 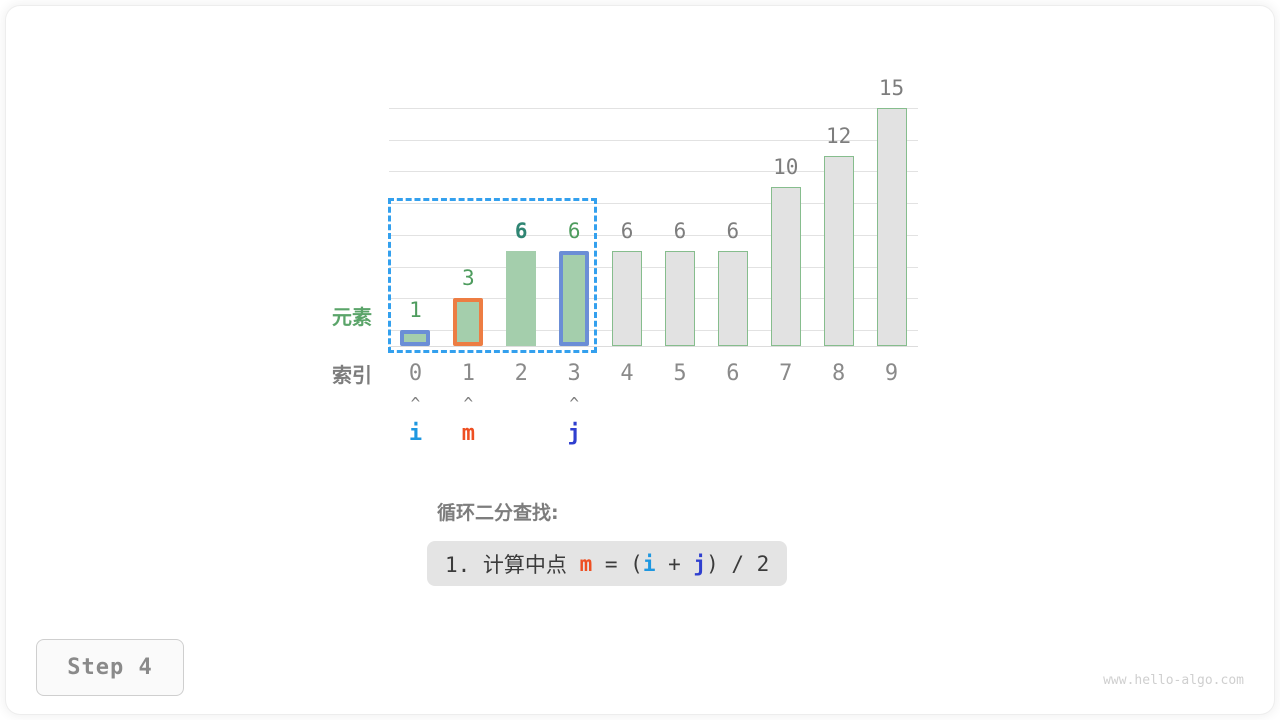 What do you see at coordinates (891, 373) in the screenshot?
I see `index-label-9: 9` at bounding box center [891, 373].